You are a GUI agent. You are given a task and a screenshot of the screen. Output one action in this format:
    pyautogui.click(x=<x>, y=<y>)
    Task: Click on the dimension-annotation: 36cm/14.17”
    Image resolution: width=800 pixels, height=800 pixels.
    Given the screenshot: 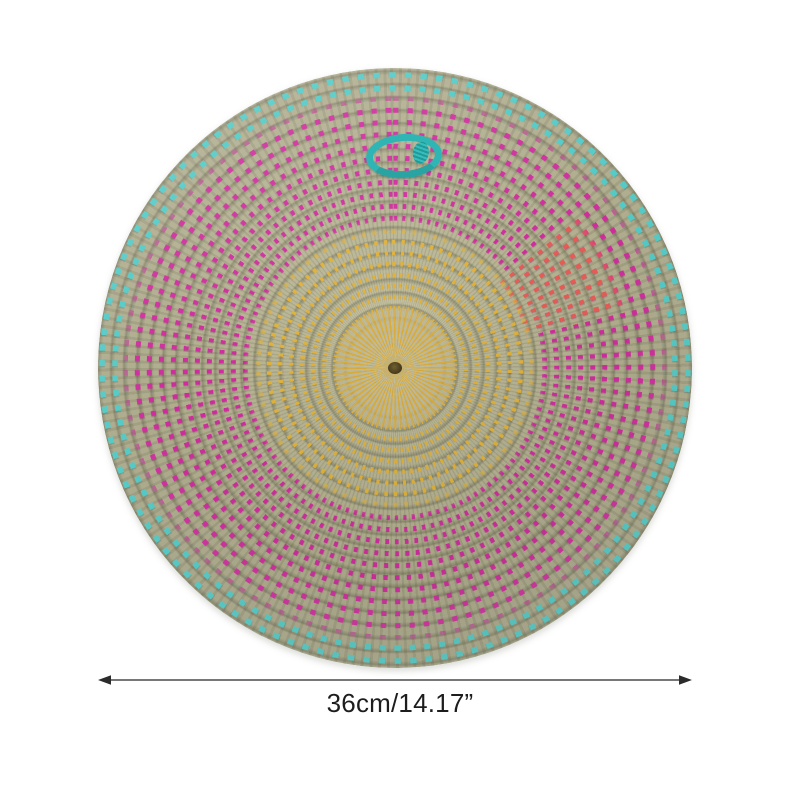 What is the action you would take?
    pyautogui.click(x=400, y=700)
    